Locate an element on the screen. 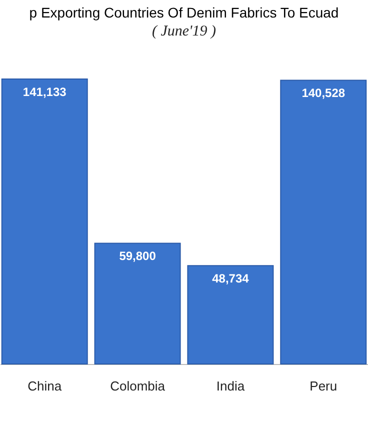  chart-subtitle: ( June'19 ) is located at coordinates (184, 32).